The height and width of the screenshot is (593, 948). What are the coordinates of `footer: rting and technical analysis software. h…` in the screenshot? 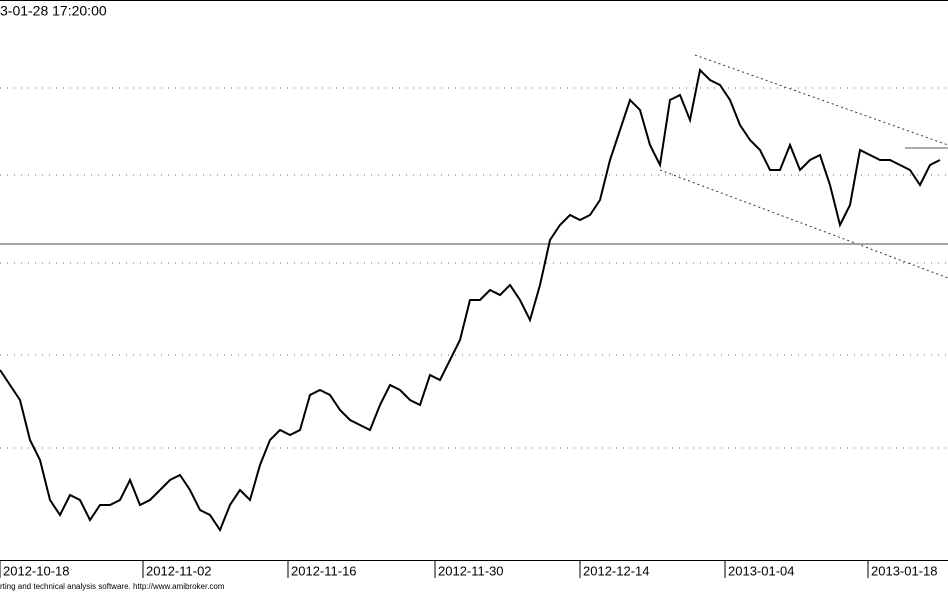 It's located at (112, 586).